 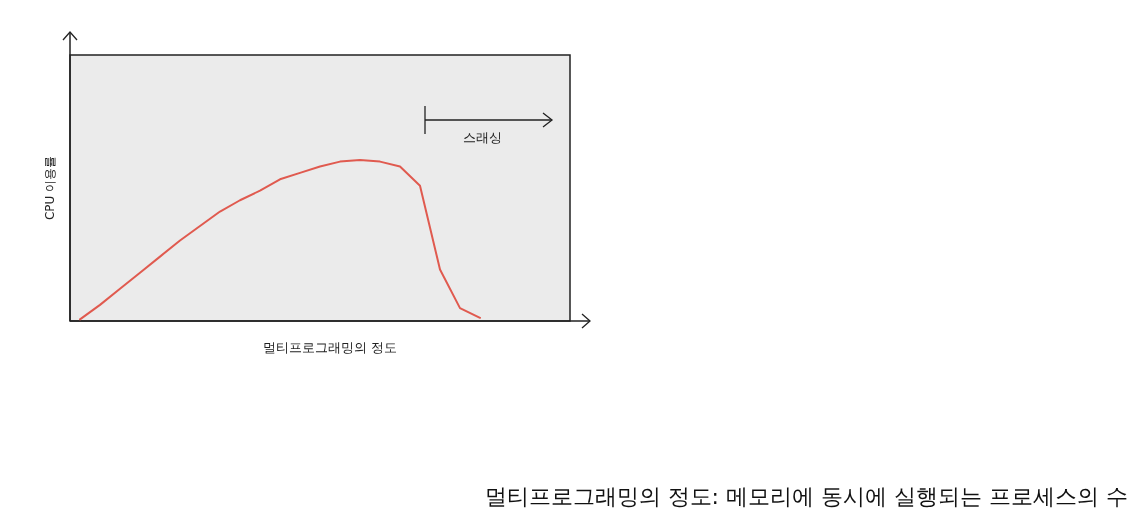 I want to click on text: 멀티프로그래밍의 정도: 메모리에 동시에 실행되는 프로세스의 수, so click(x=806, y=496).